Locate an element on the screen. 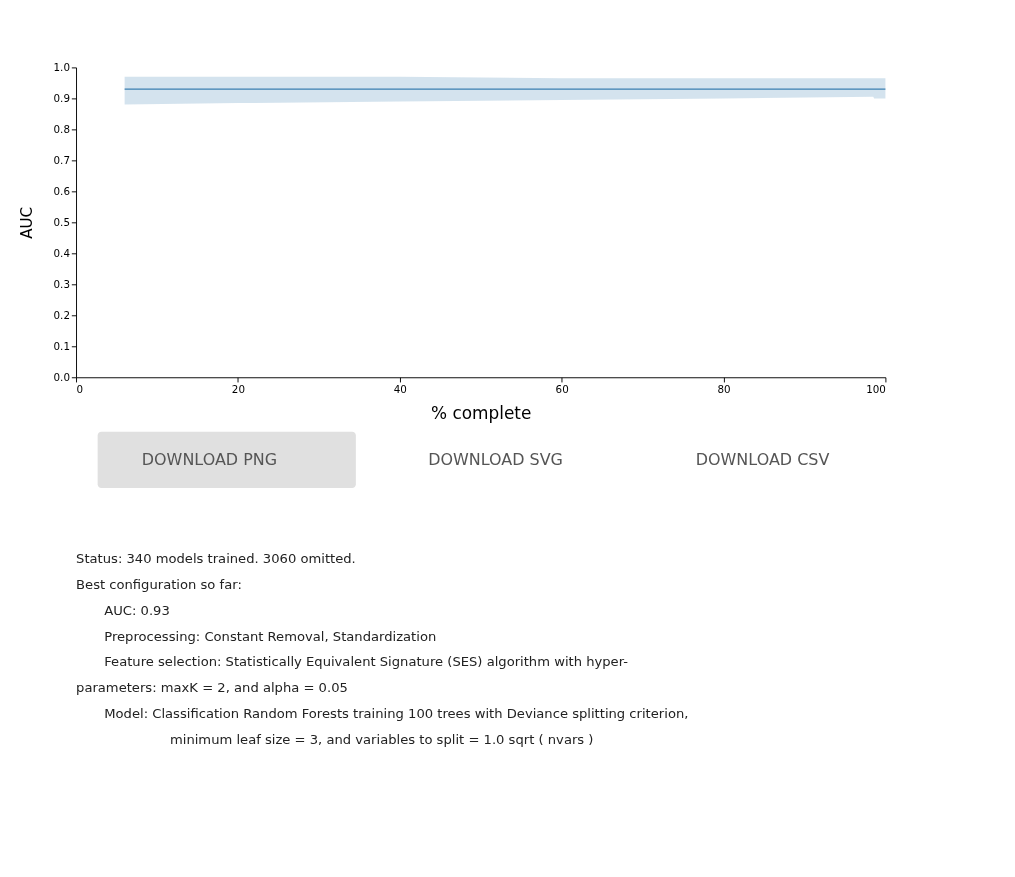 The height and width of the screenshot is (877, 1015). y-tick-label: 0.3 is located at coordinates (61, 283).